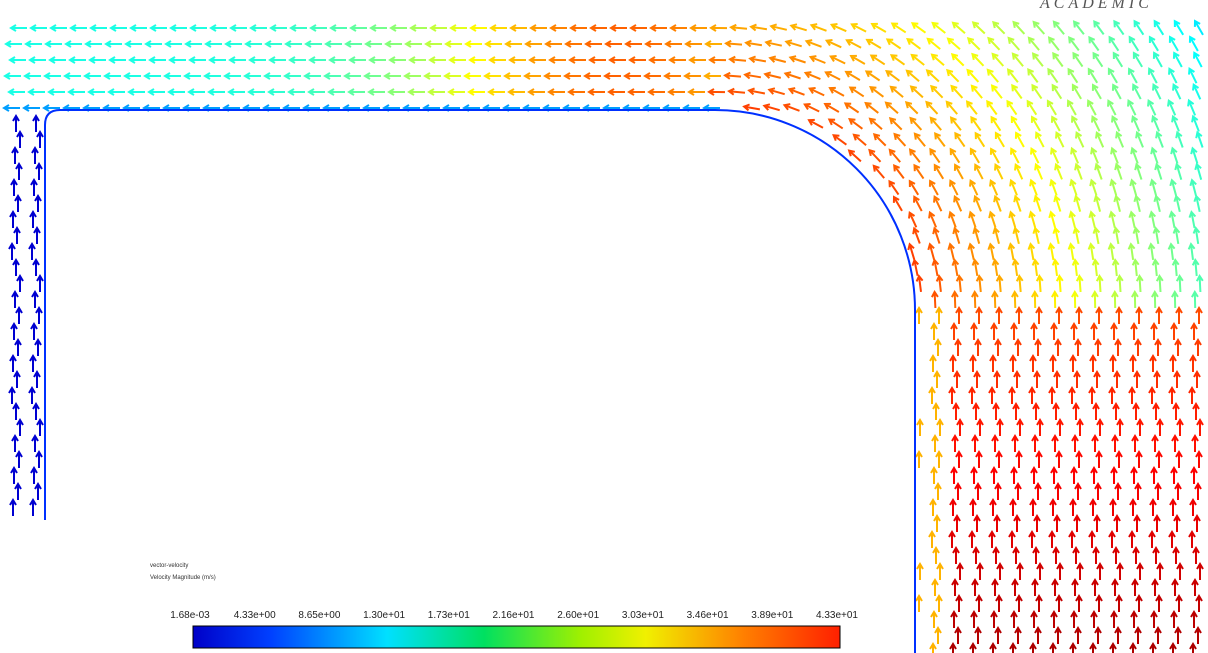  What do you see at coordinates (643, 615) in the screenshot?
I see `colorbar-label: 3.03e+01` at bounding box center [643, 615].